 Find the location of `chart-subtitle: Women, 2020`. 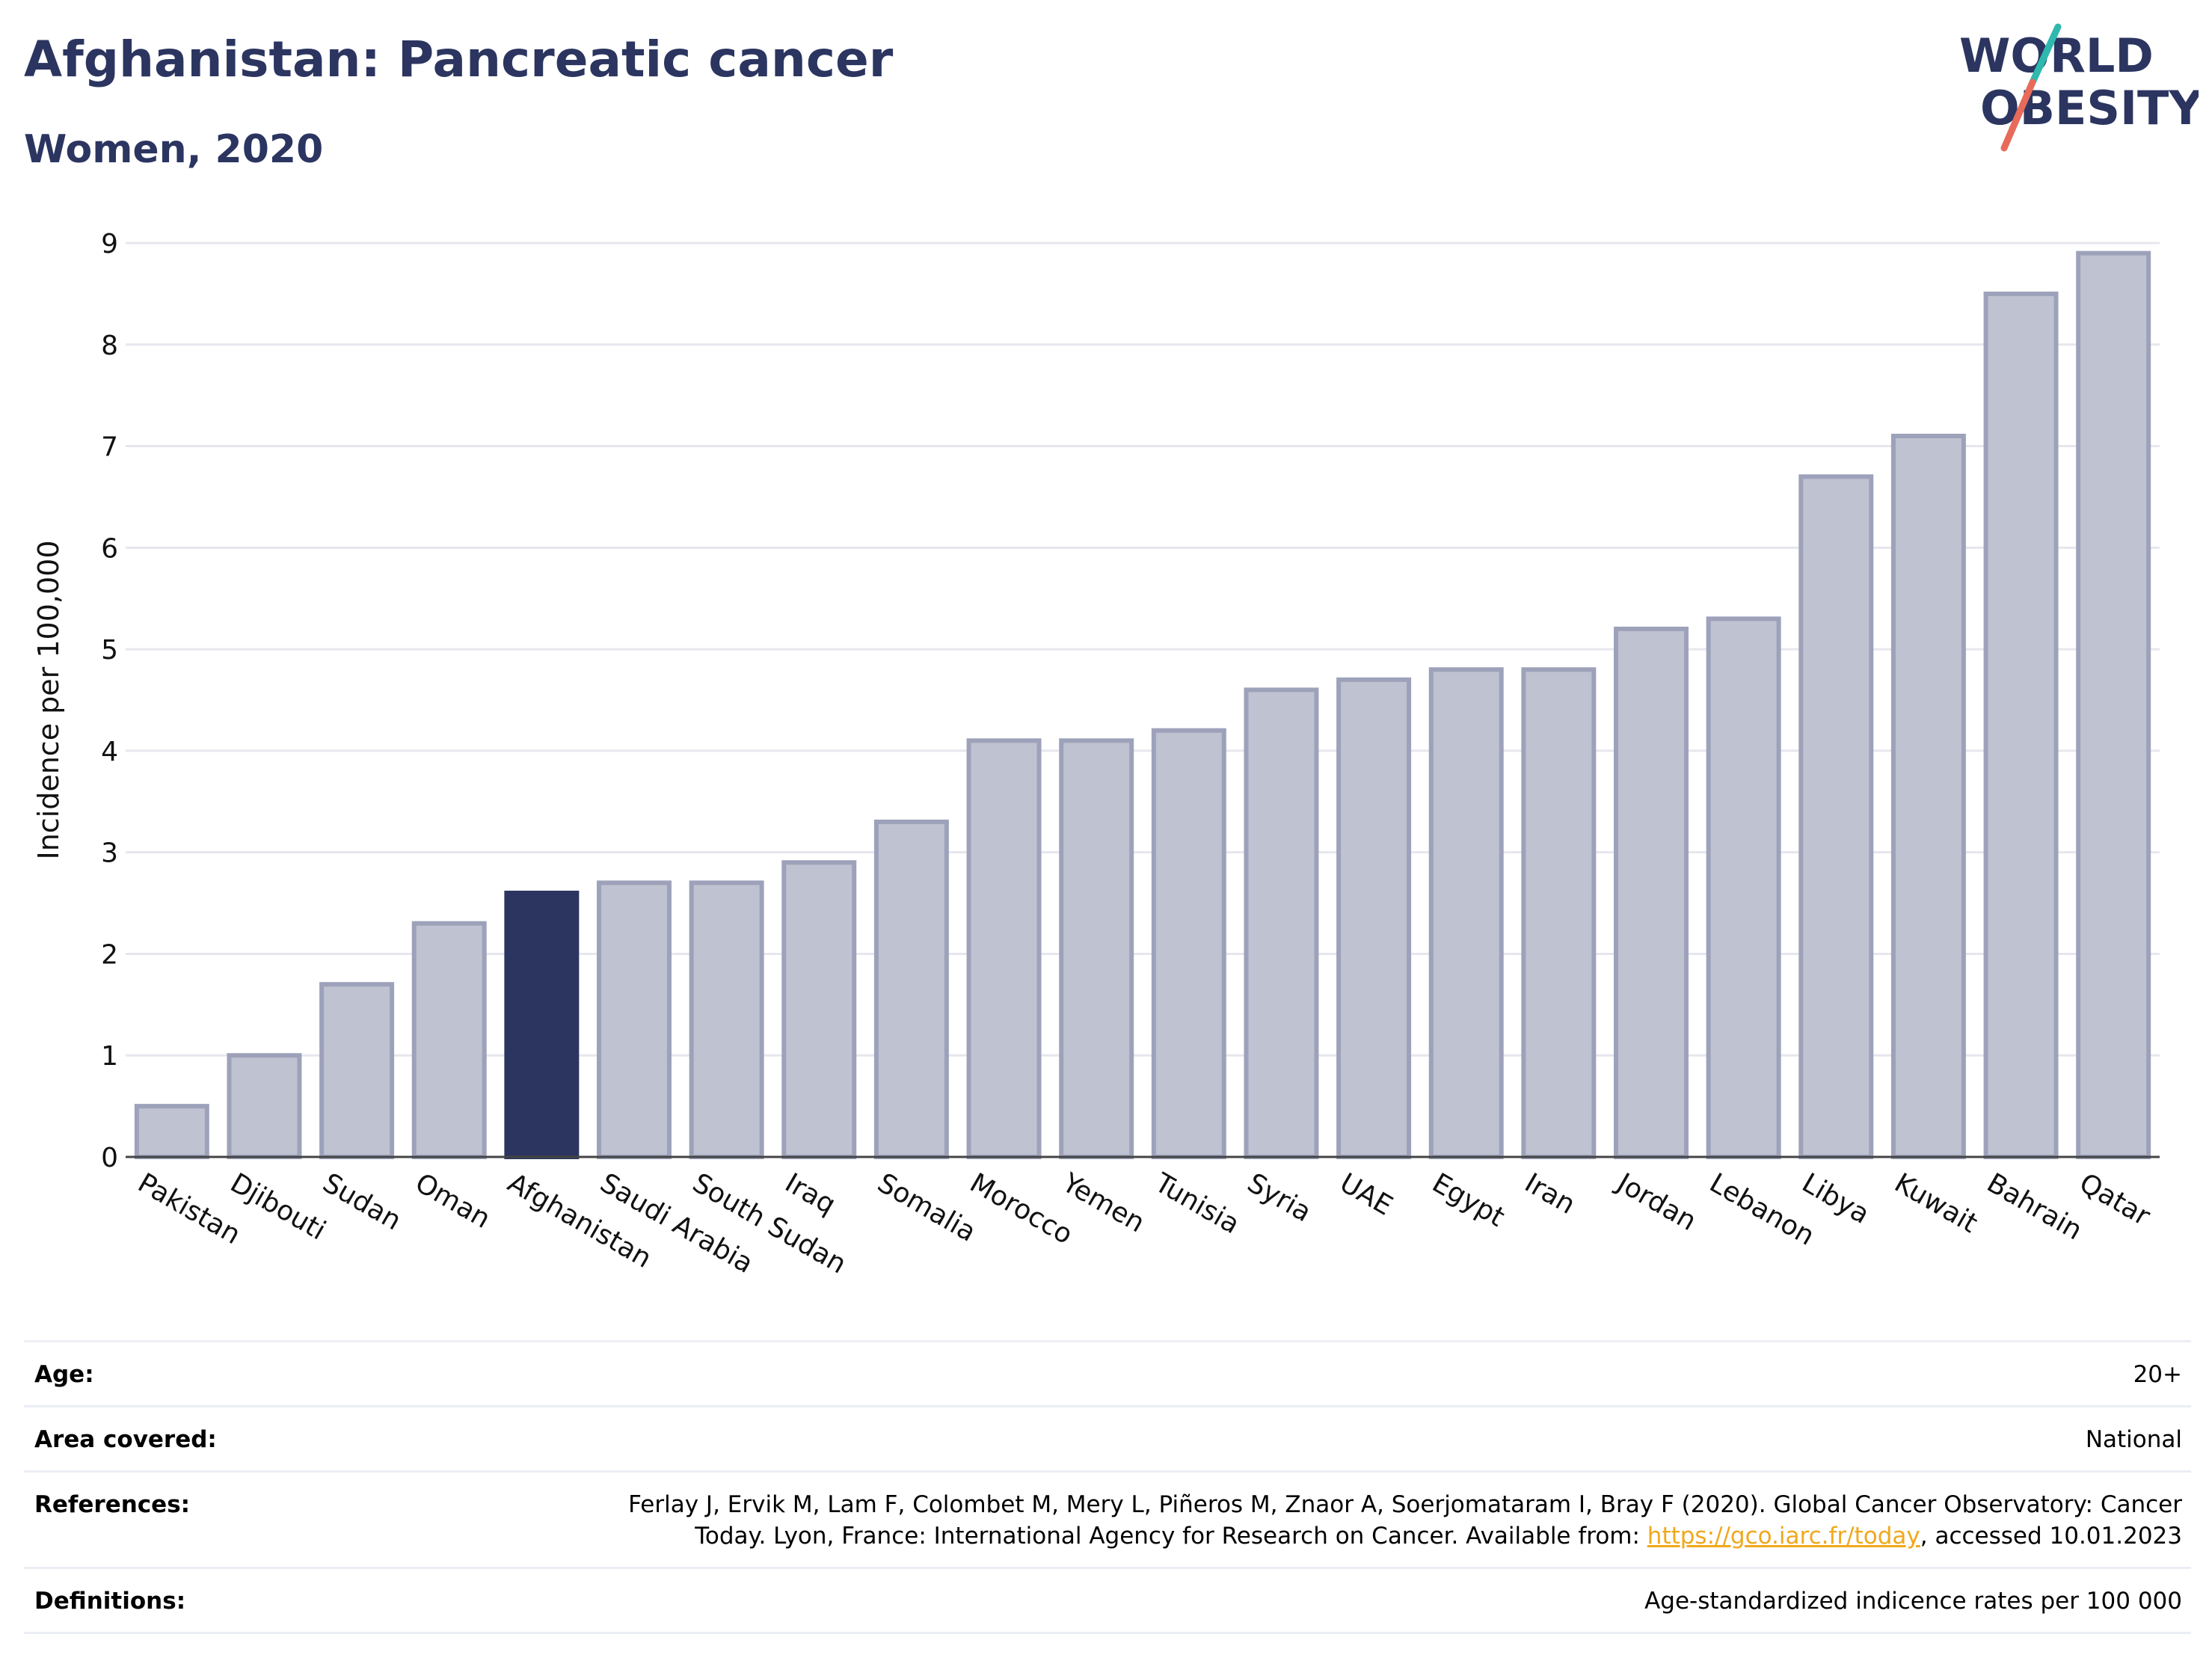

chart-subtitle: Women, 2020 is located at coordinates (174, 149).